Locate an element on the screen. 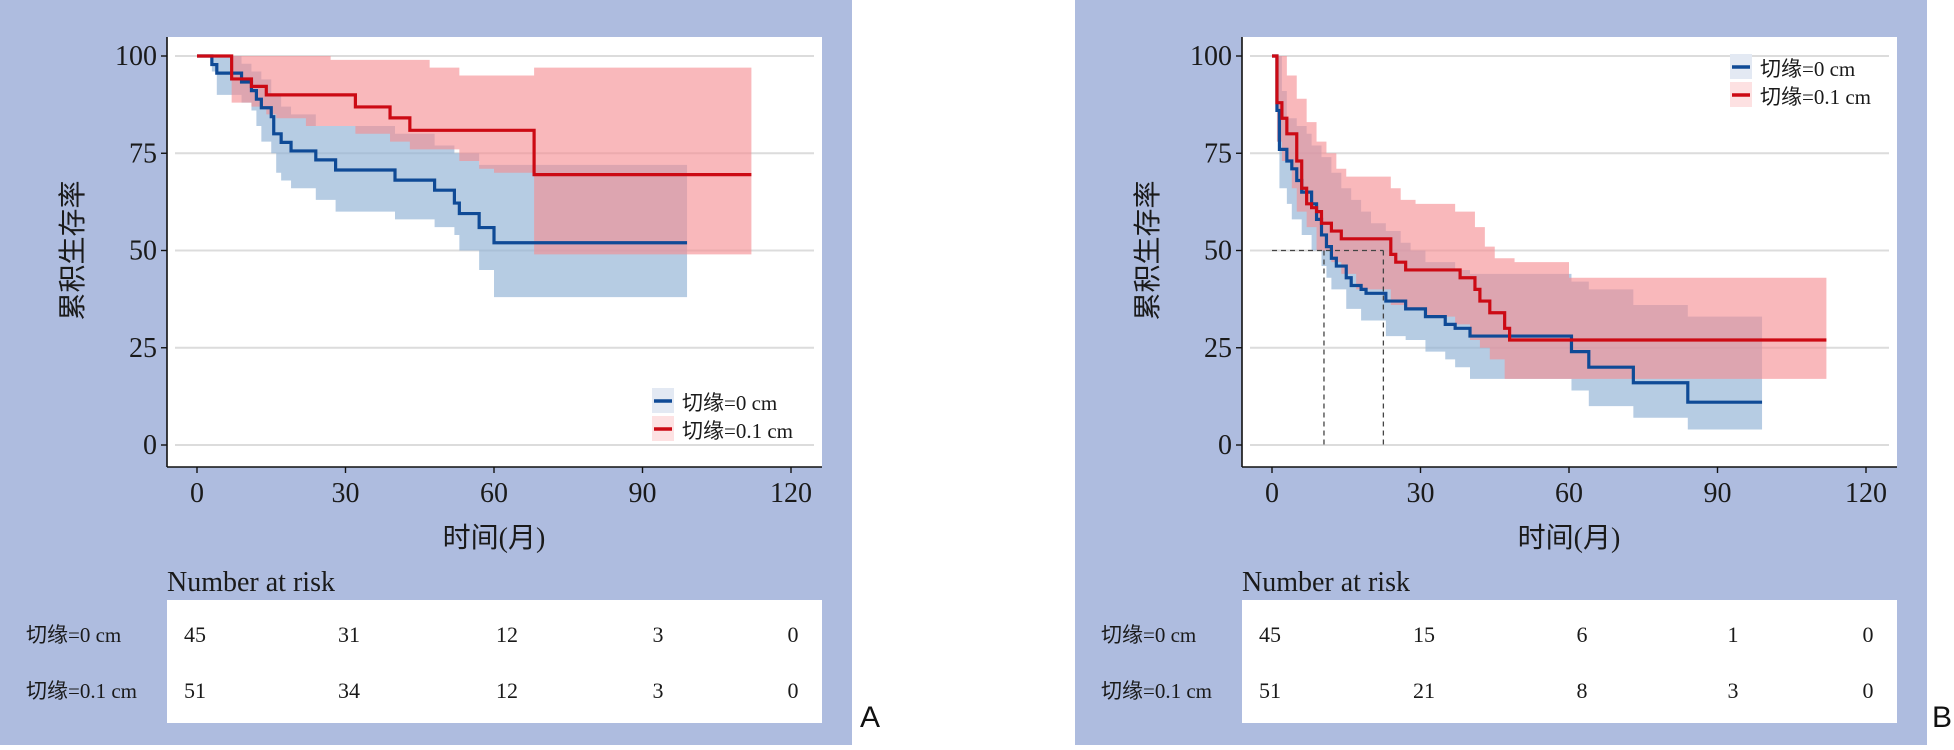 Image resolution: width=1954 pixels, height=750 pixels. risk-value: 6 is located at coordinates (1582, 634).